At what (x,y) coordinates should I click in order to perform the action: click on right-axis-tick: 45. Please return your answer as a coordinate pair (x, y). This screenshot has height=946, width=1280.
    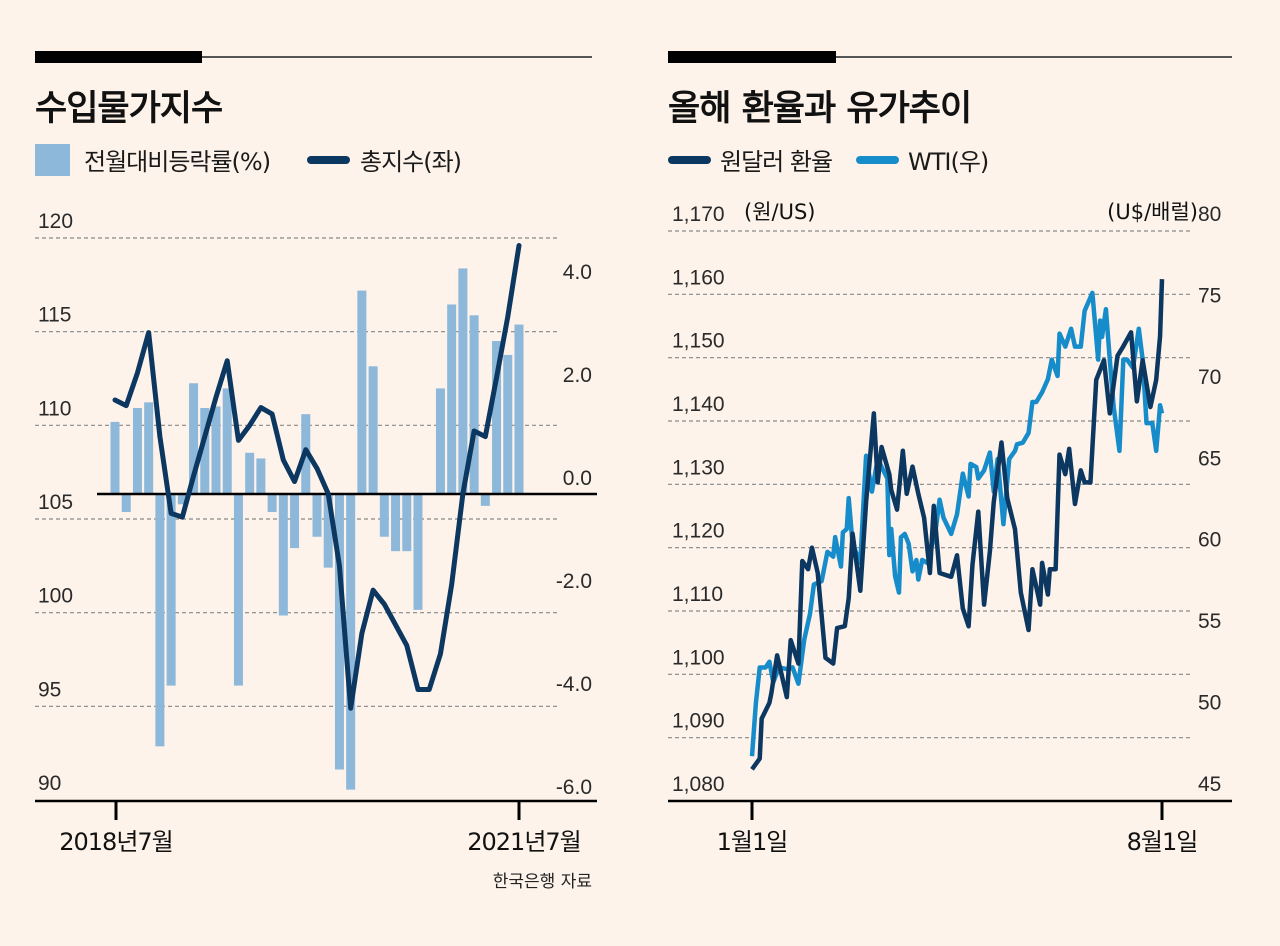
    Looking at the image, I should click on (1209, 784).